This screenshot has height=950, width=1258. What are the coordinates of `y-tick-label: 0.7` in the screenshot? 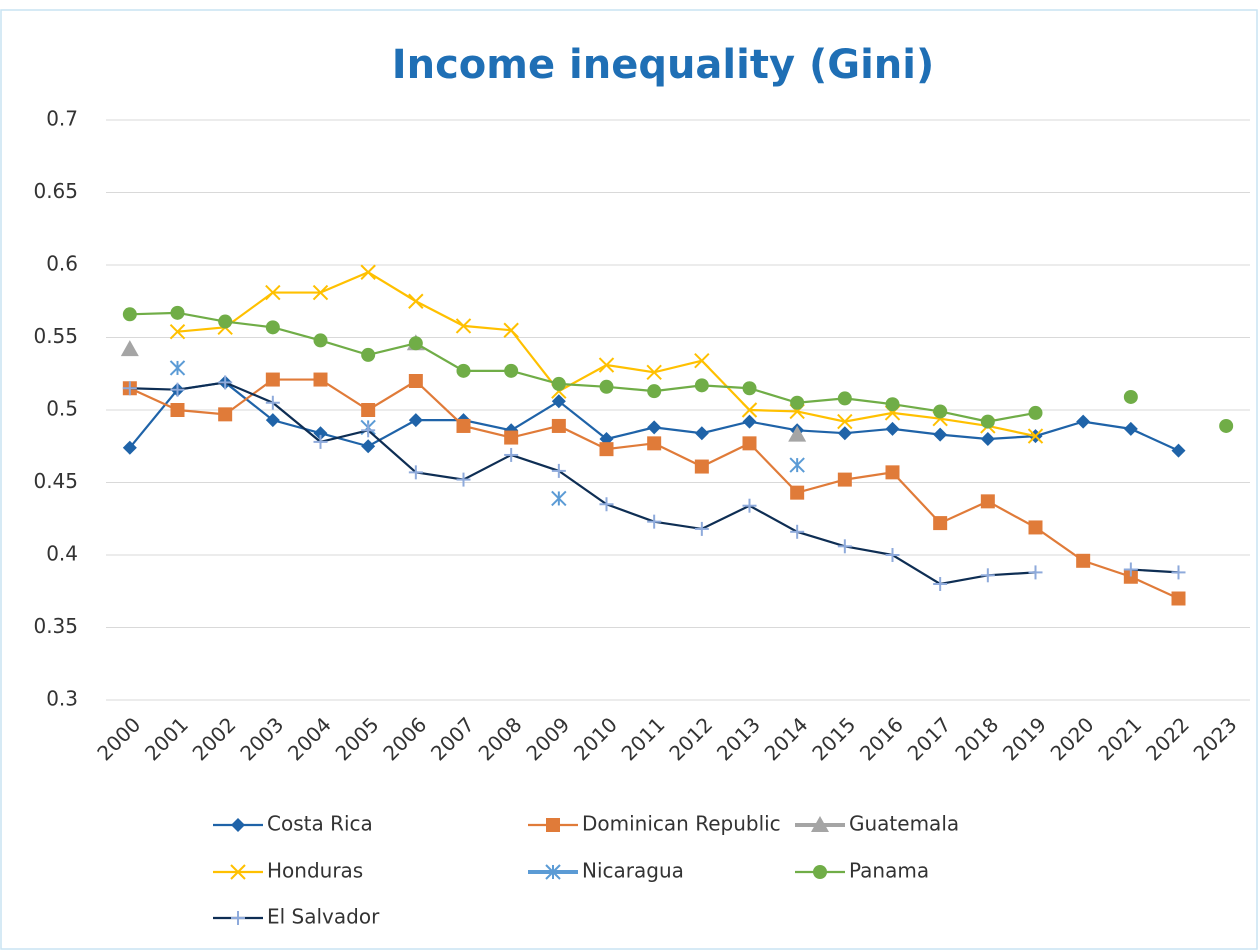 It's located at (62, 119).